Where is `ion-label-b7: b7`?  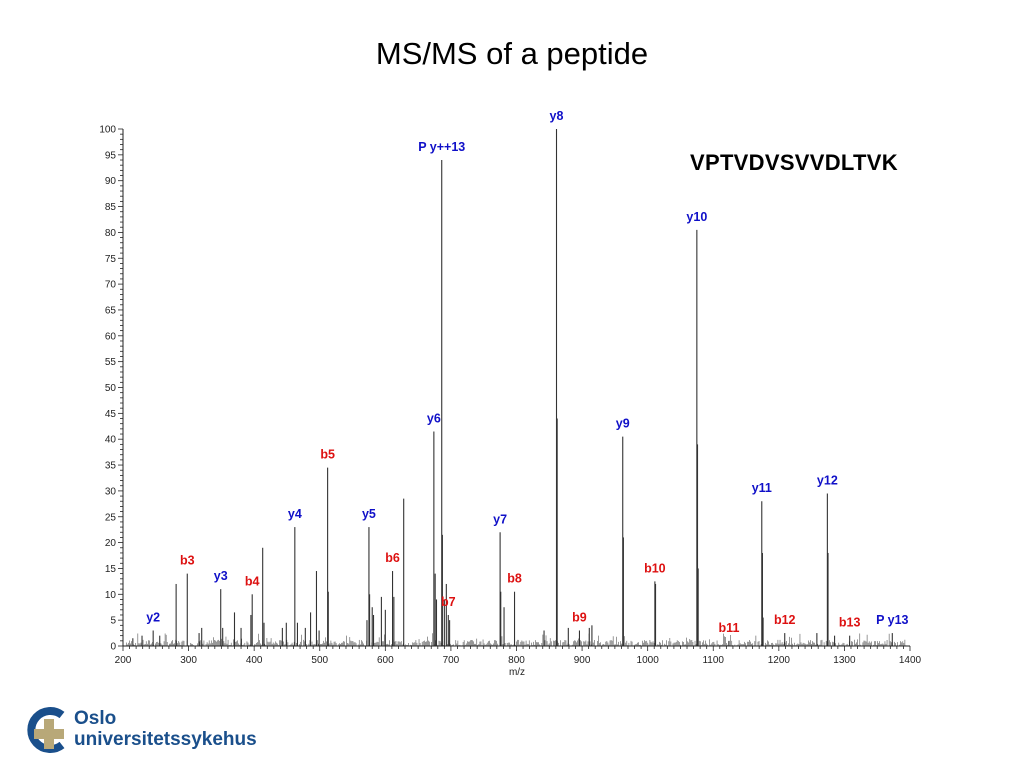
ion-label-b7: b7 is located at coordinates (448, 602).